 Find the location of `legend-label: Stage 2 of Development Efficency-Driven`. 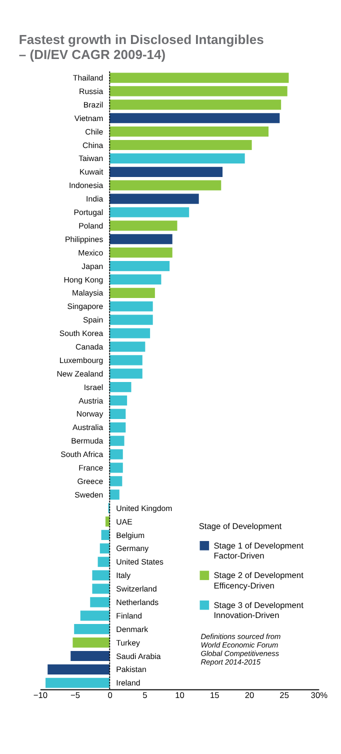

legend-label: Stage 2 of Development Efficency-Driven is located at coordinates (259, 580).